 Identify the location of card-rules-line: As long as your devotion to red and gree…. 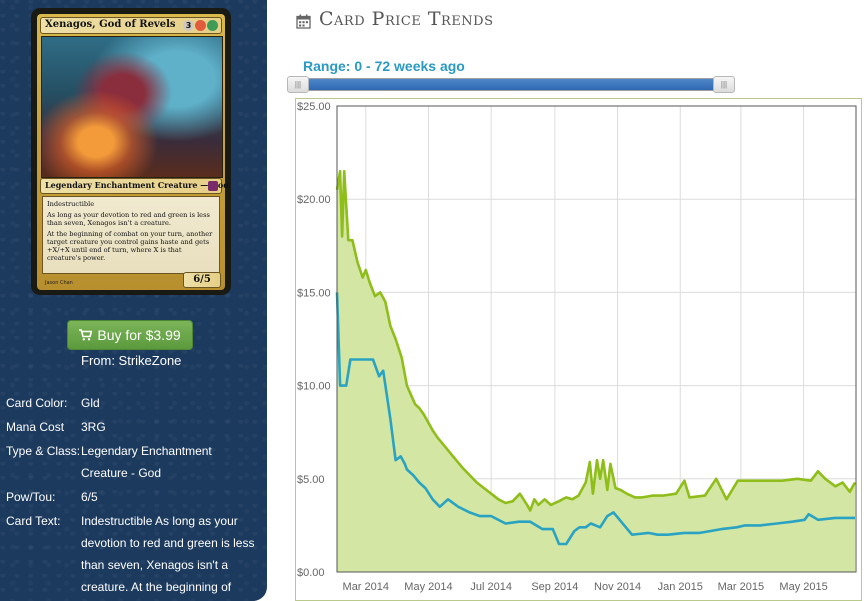
(128, 219).